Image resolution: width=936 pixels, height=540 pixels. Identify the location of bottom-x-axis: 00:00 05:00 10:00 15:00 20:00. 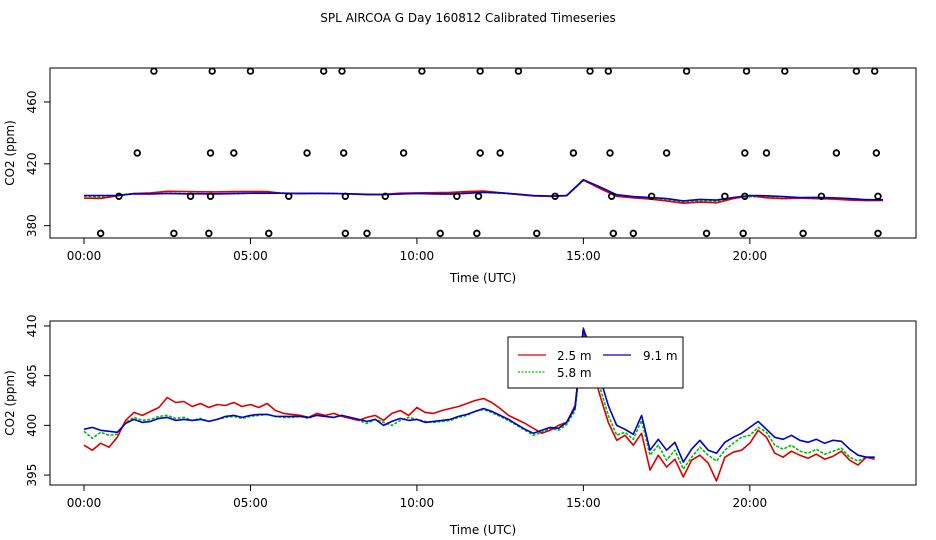
(417, 497).